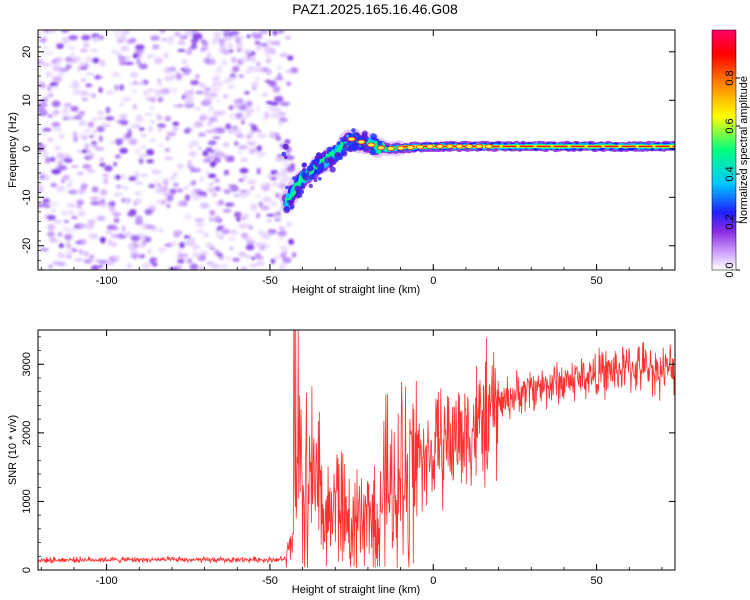 The height and width of the screenshot is (600, 750). Describe the element at coordinates (27, 149) in the screenshot. I see `spectrogram-ytick-label: 0` at that location.